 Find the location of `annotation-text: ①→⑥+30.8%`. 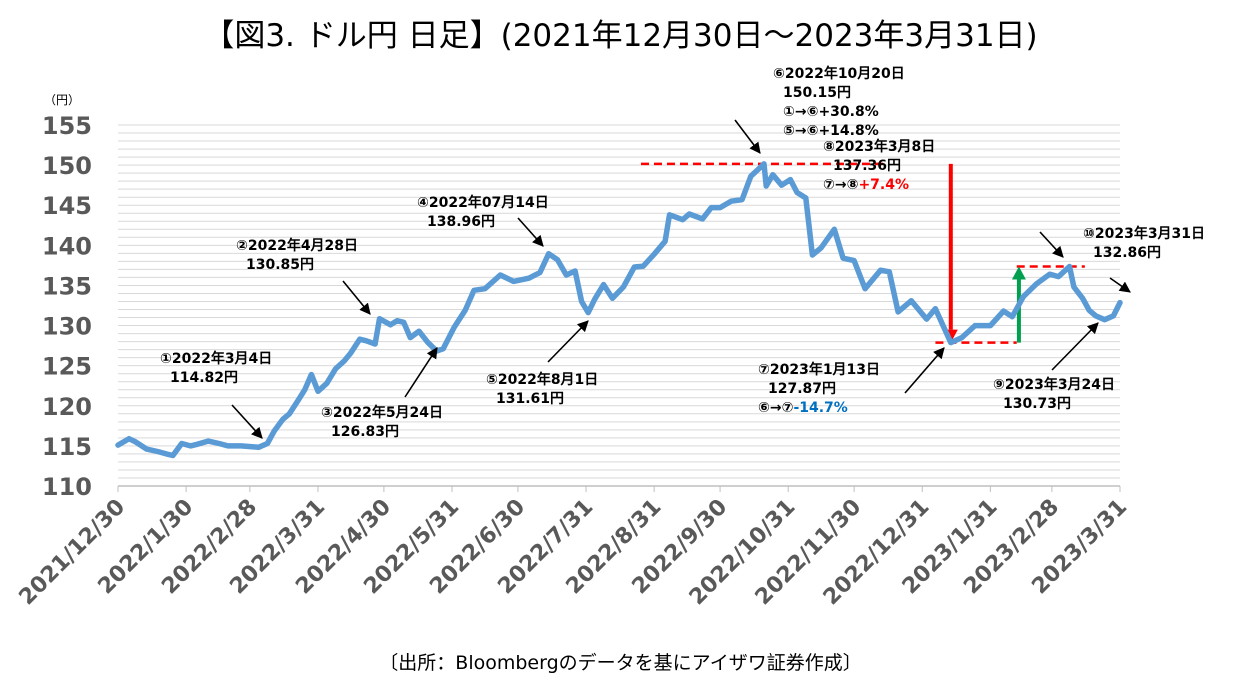

annotation-text: ①→⑥+30.8% is located at coordinates (831, 112).